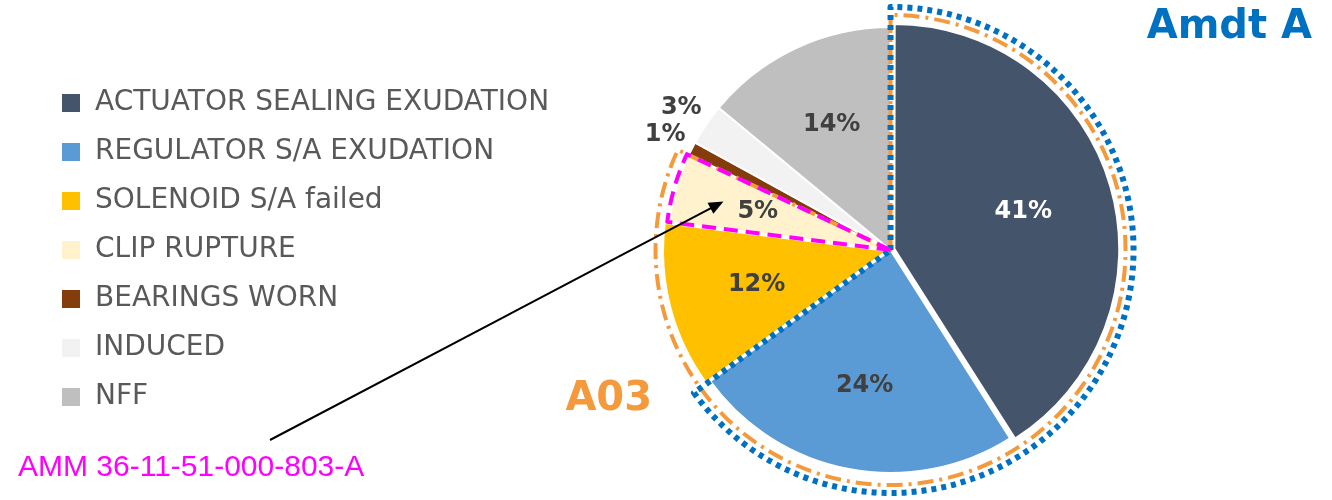  I want to click on legend-label: BEARINGS WORN, so click(217, 297).